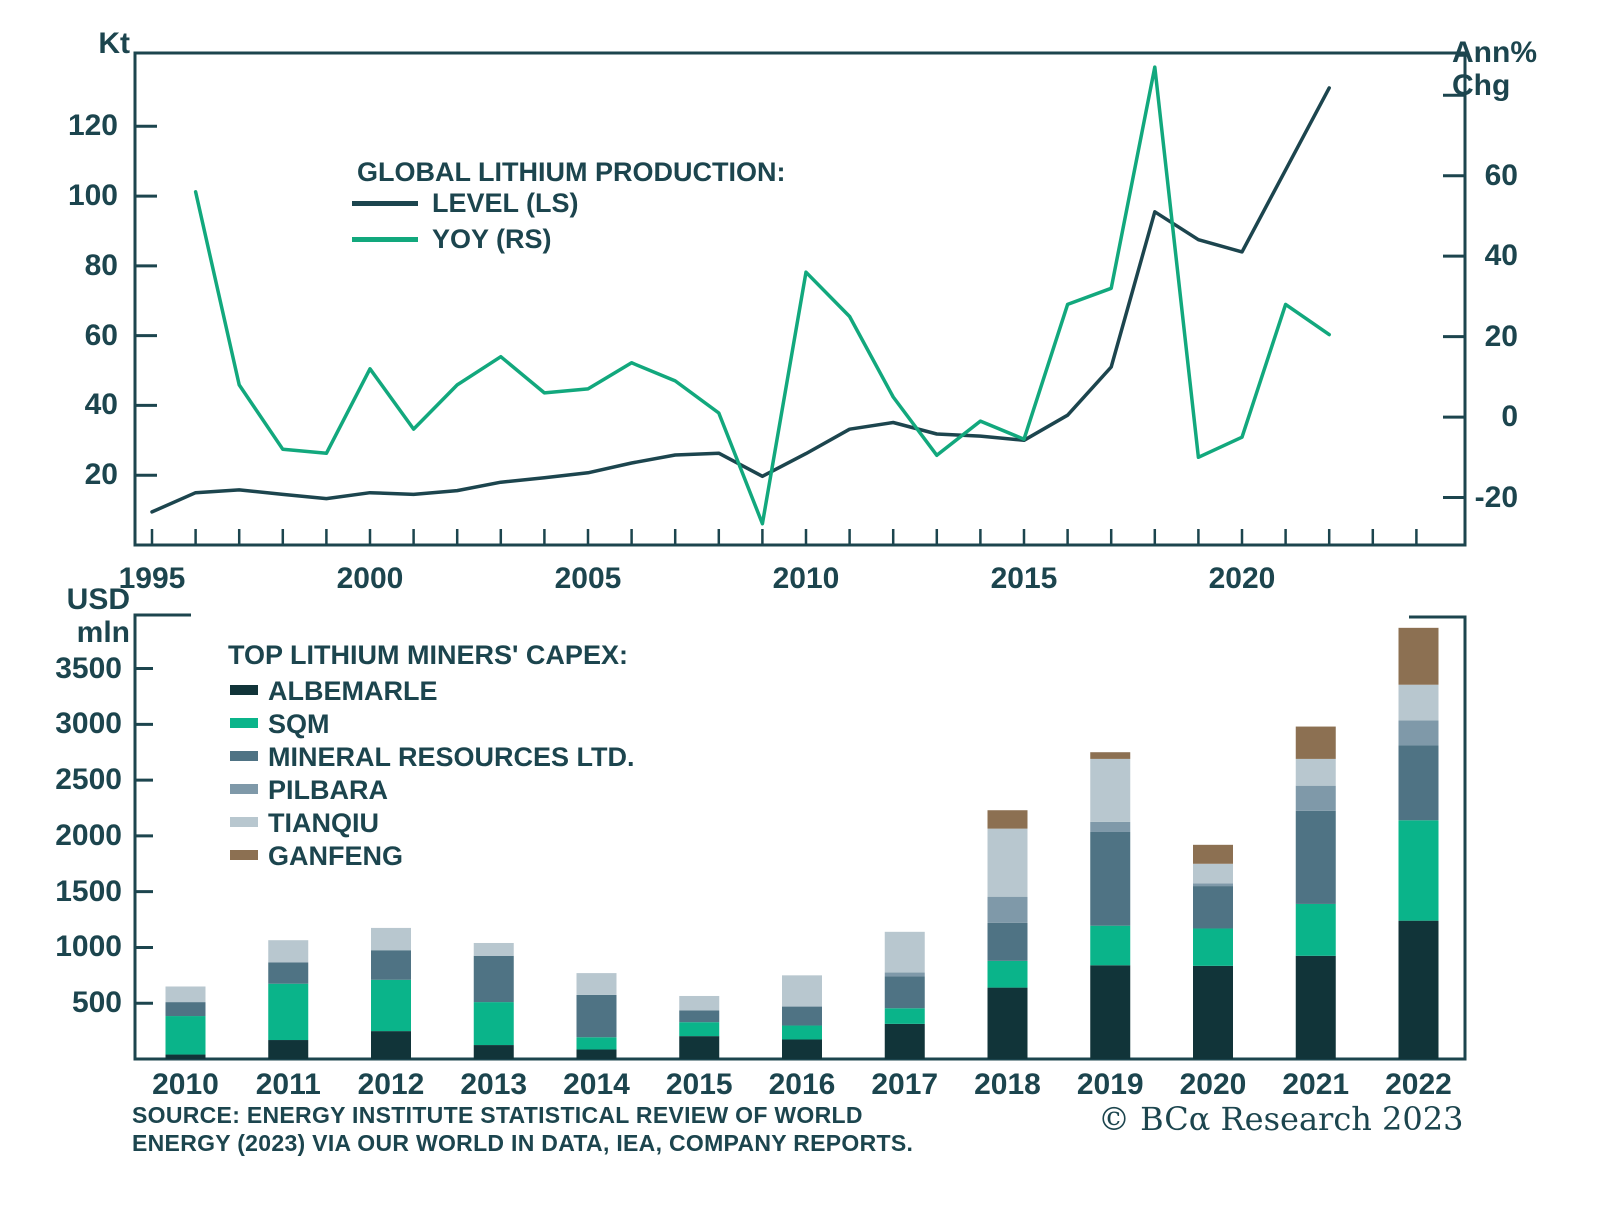 This screenshot has height=1209, width=1600. I want to click on bar-segment-sqm-2021, so click(1315, 929).